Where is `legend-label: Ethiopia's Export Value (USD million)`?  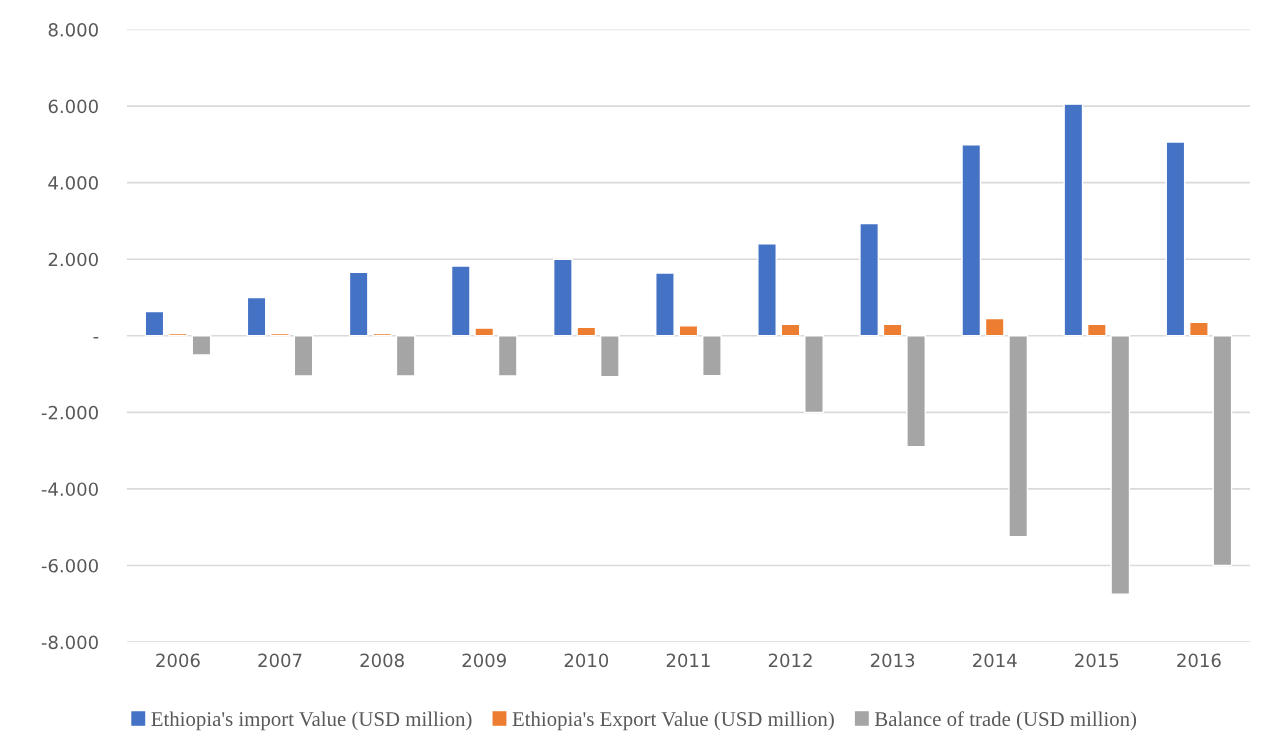
legend-label: Ethiopia's Export Value (USD million) is located at coordinates (673, 721).